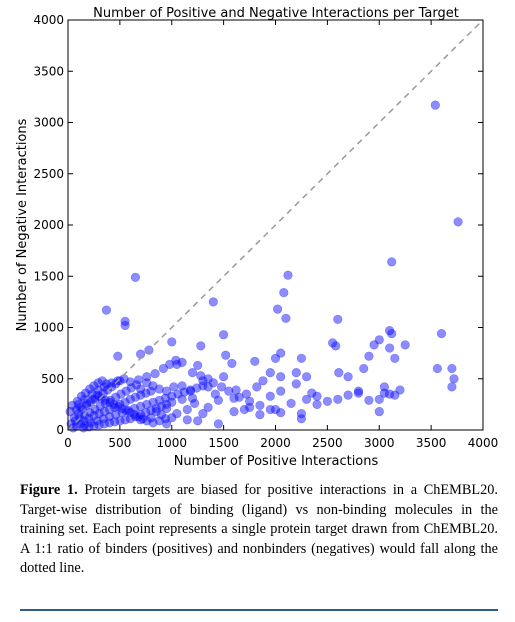  What do you see at coordinates (60, 430) in the screenshot?
I see `y-tick-label: 0` at bounding box center [60, 430].